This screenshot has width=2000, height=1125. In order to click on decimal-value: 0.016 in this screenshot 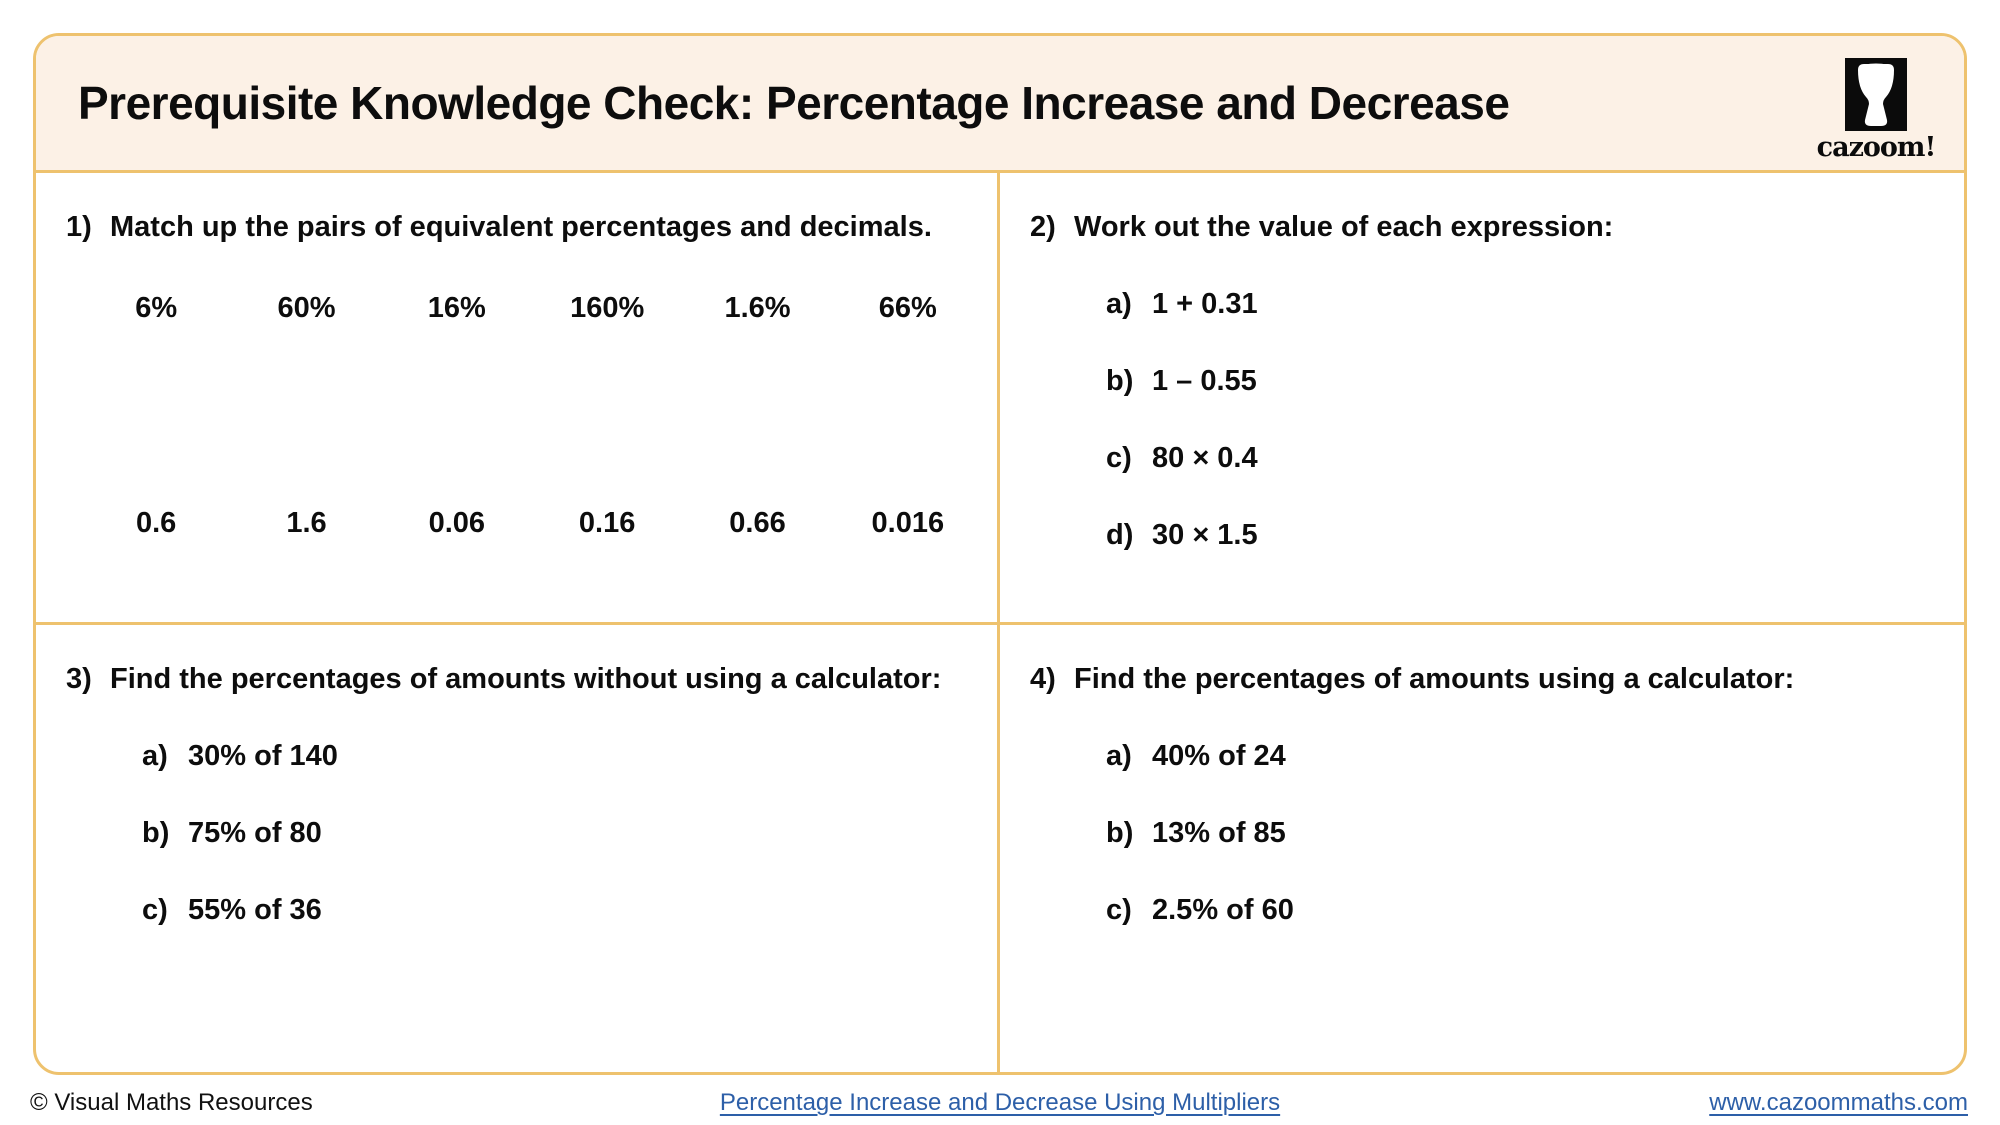, I will do `click(908, 523)`.